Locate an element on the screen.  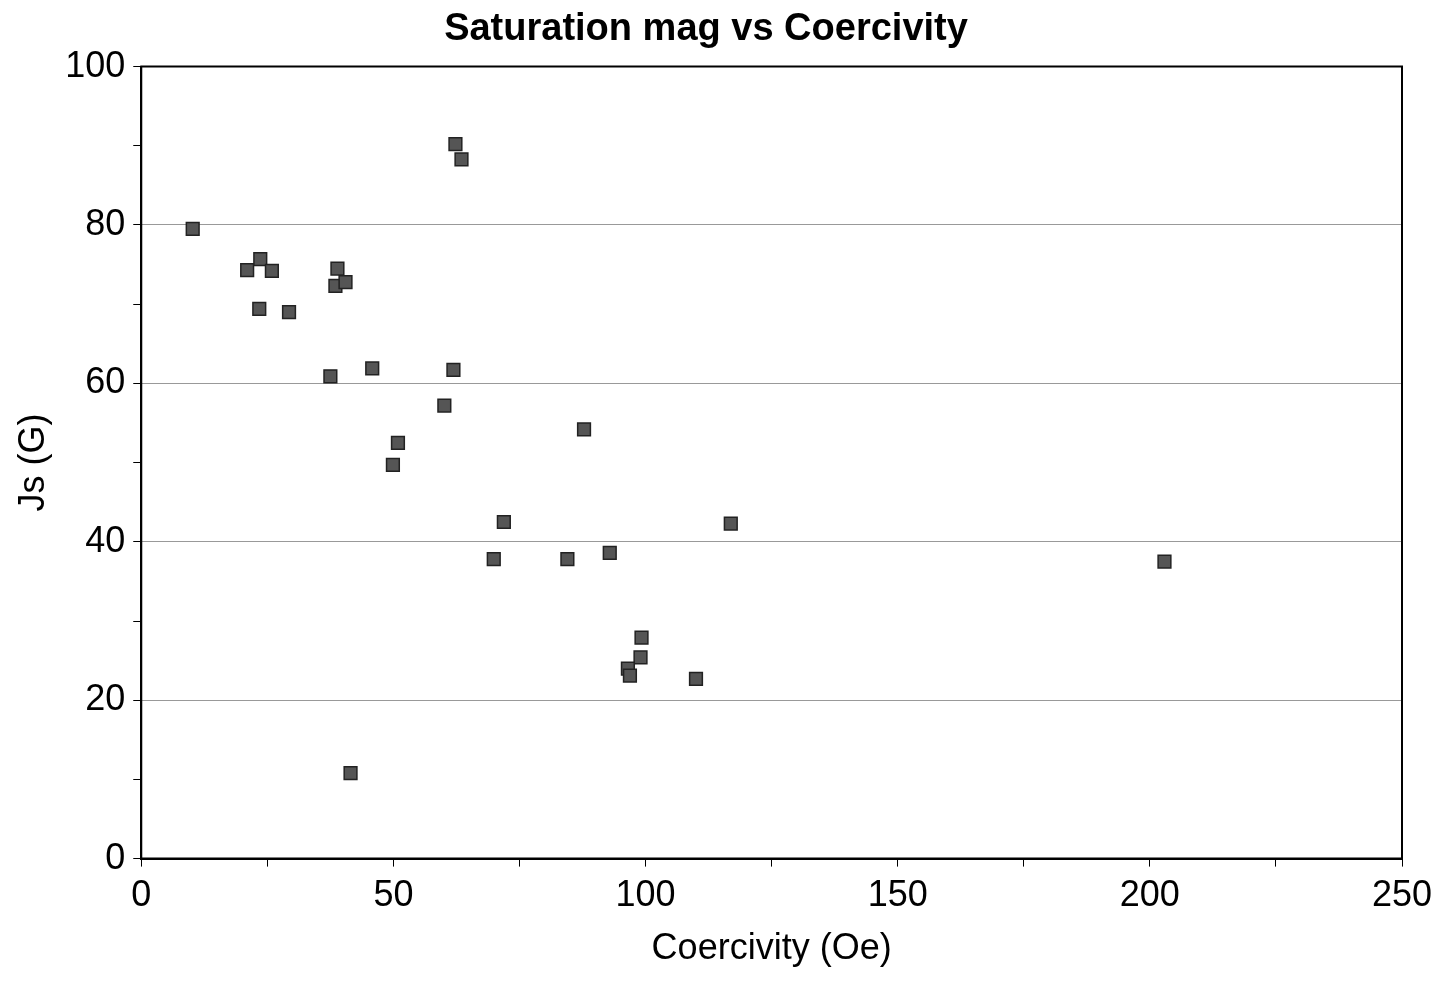
y-axis-title: Js (G) is located at coordinates (31, 462).